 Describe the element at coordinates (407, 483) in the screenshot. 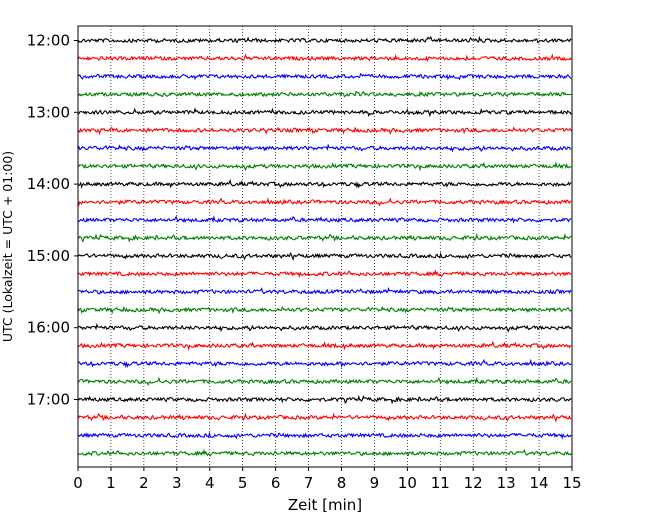

I see `x-tick-label: 10` at that location.